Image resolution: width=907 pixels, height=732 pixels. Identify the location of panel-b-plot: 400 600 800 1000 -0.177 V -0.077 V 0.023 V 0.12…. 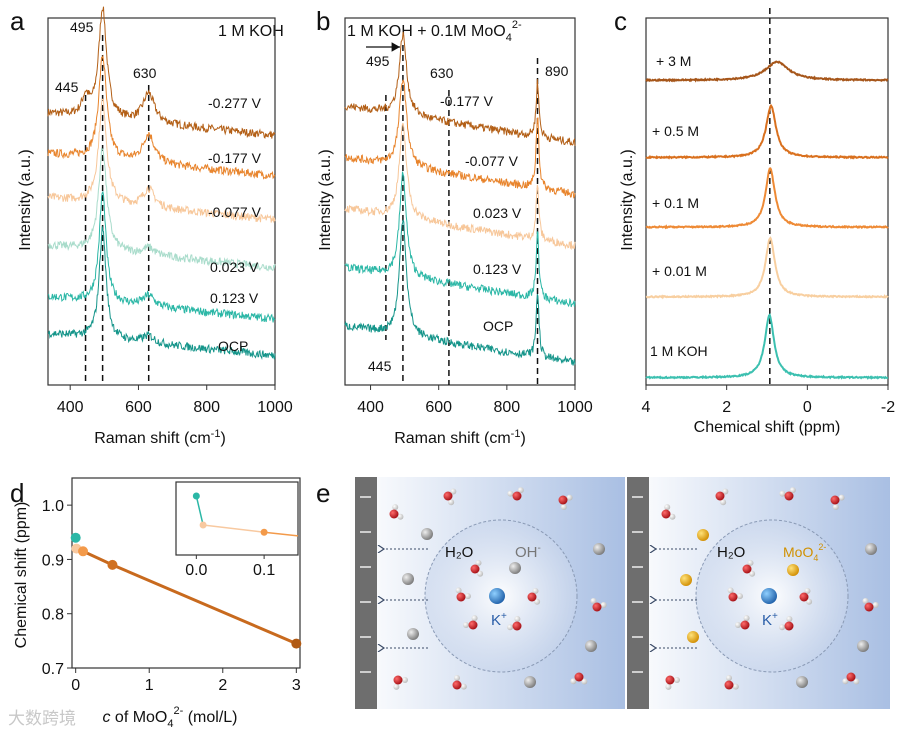
(468, 216).